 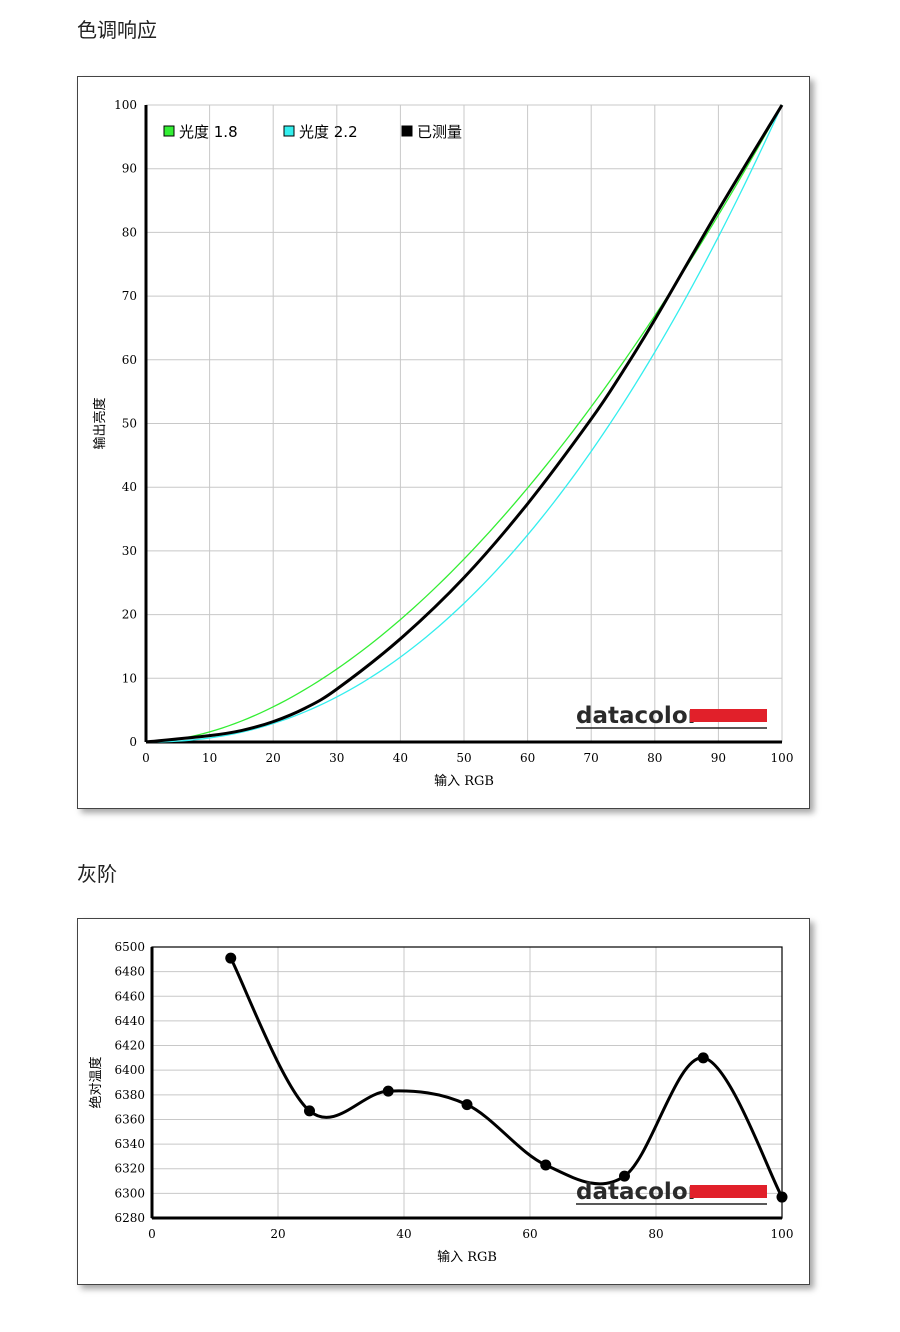 What do you see at coordinates (129, 1218) in the screenshot?
I see `y-tick-label: 6280` at bounding box center [129, 1218].